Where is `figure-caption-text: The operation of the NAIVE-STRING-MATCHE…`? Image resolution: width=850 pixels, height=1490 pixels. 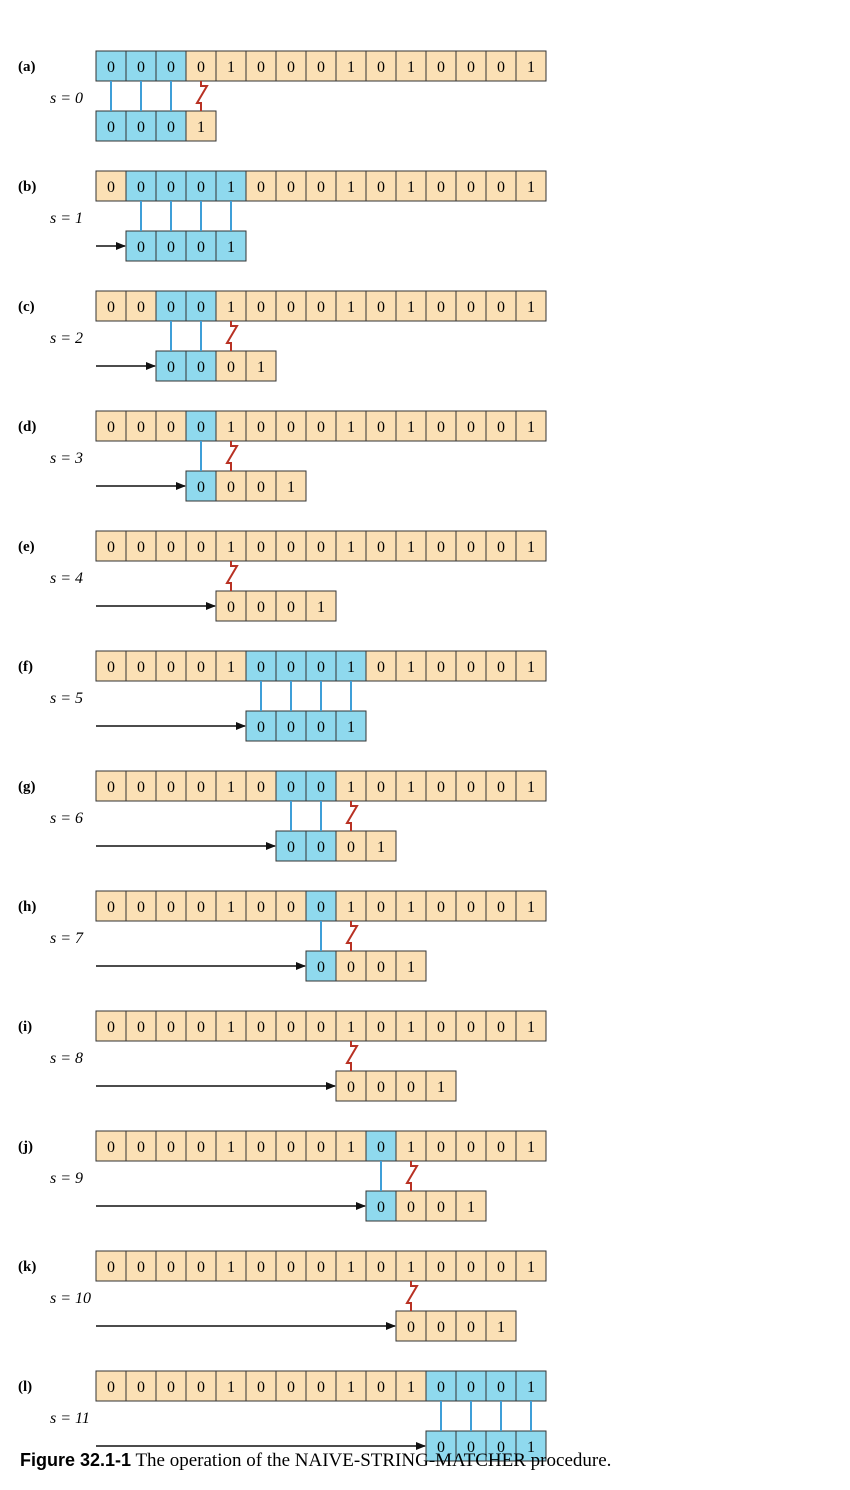 figure-caption-text: The operation of the NAIVE-STRING-MATCHE… is located at coordinates (371, 1460).